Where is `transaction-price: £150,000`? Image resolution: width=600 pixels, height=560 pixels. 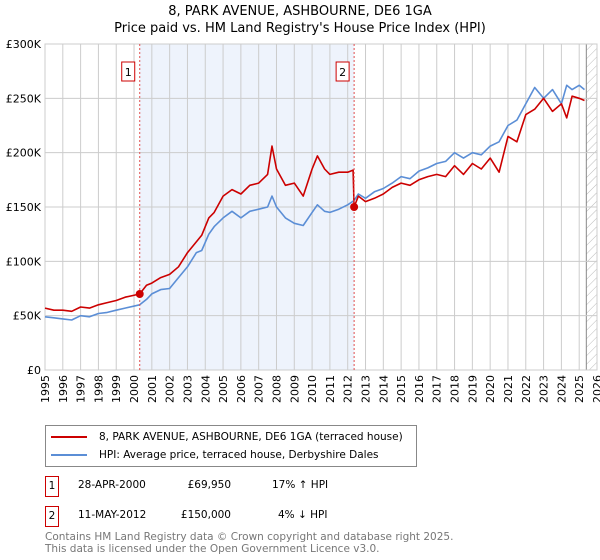
transaction-price: £150,000 is located at coordinates (205, 515).